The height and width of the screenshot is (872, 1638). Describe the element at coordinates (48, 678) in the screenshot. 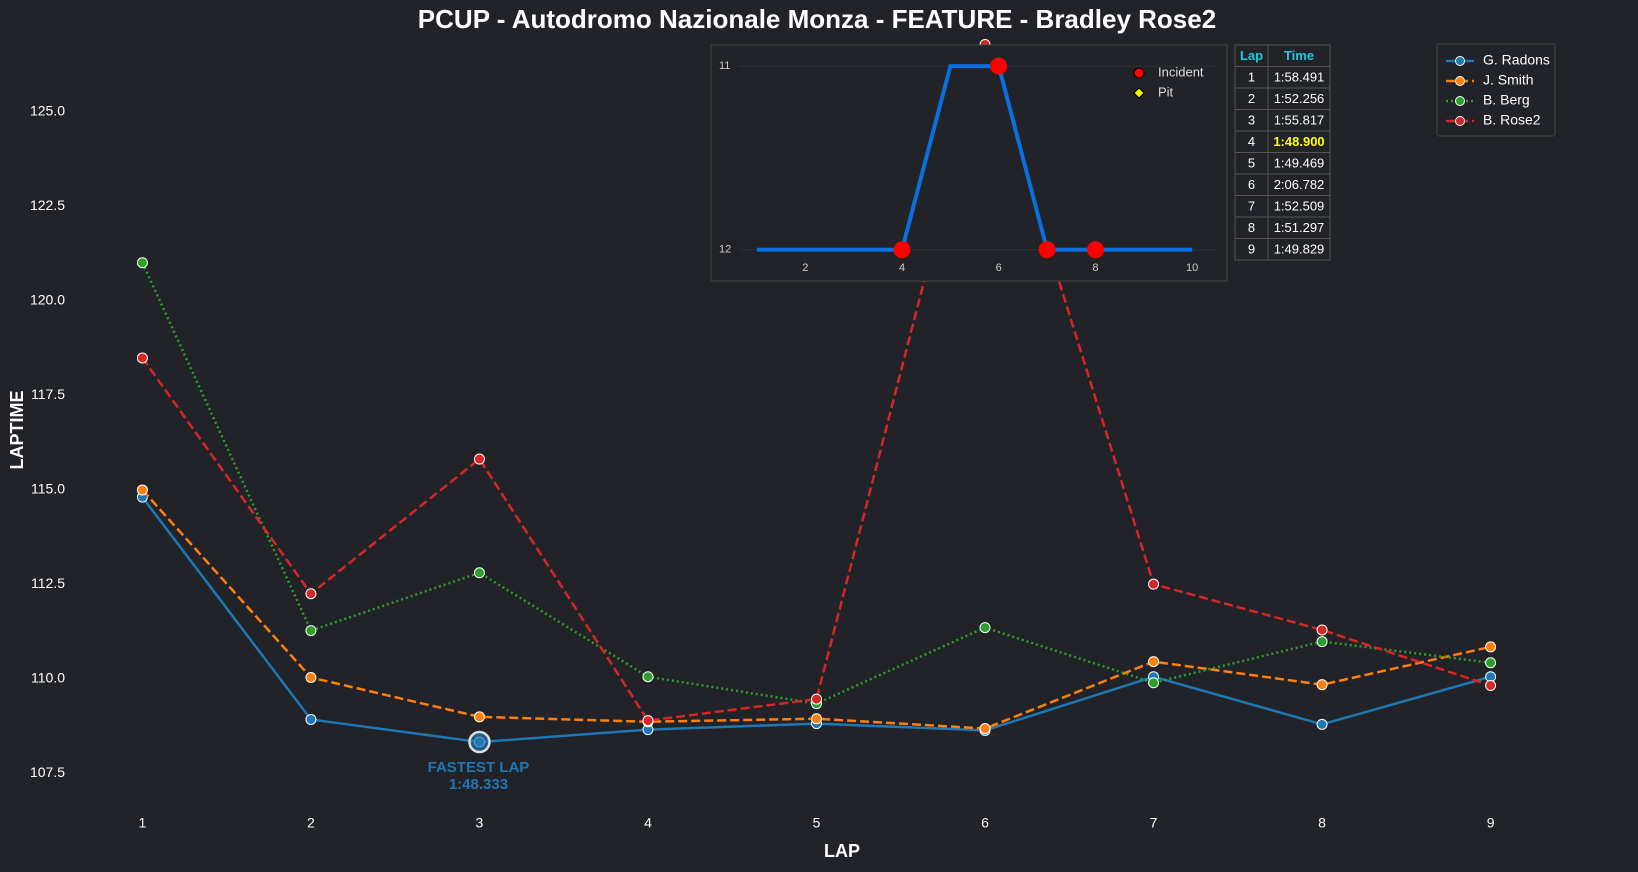

I see `y-tick-label: 110.0` at that location.